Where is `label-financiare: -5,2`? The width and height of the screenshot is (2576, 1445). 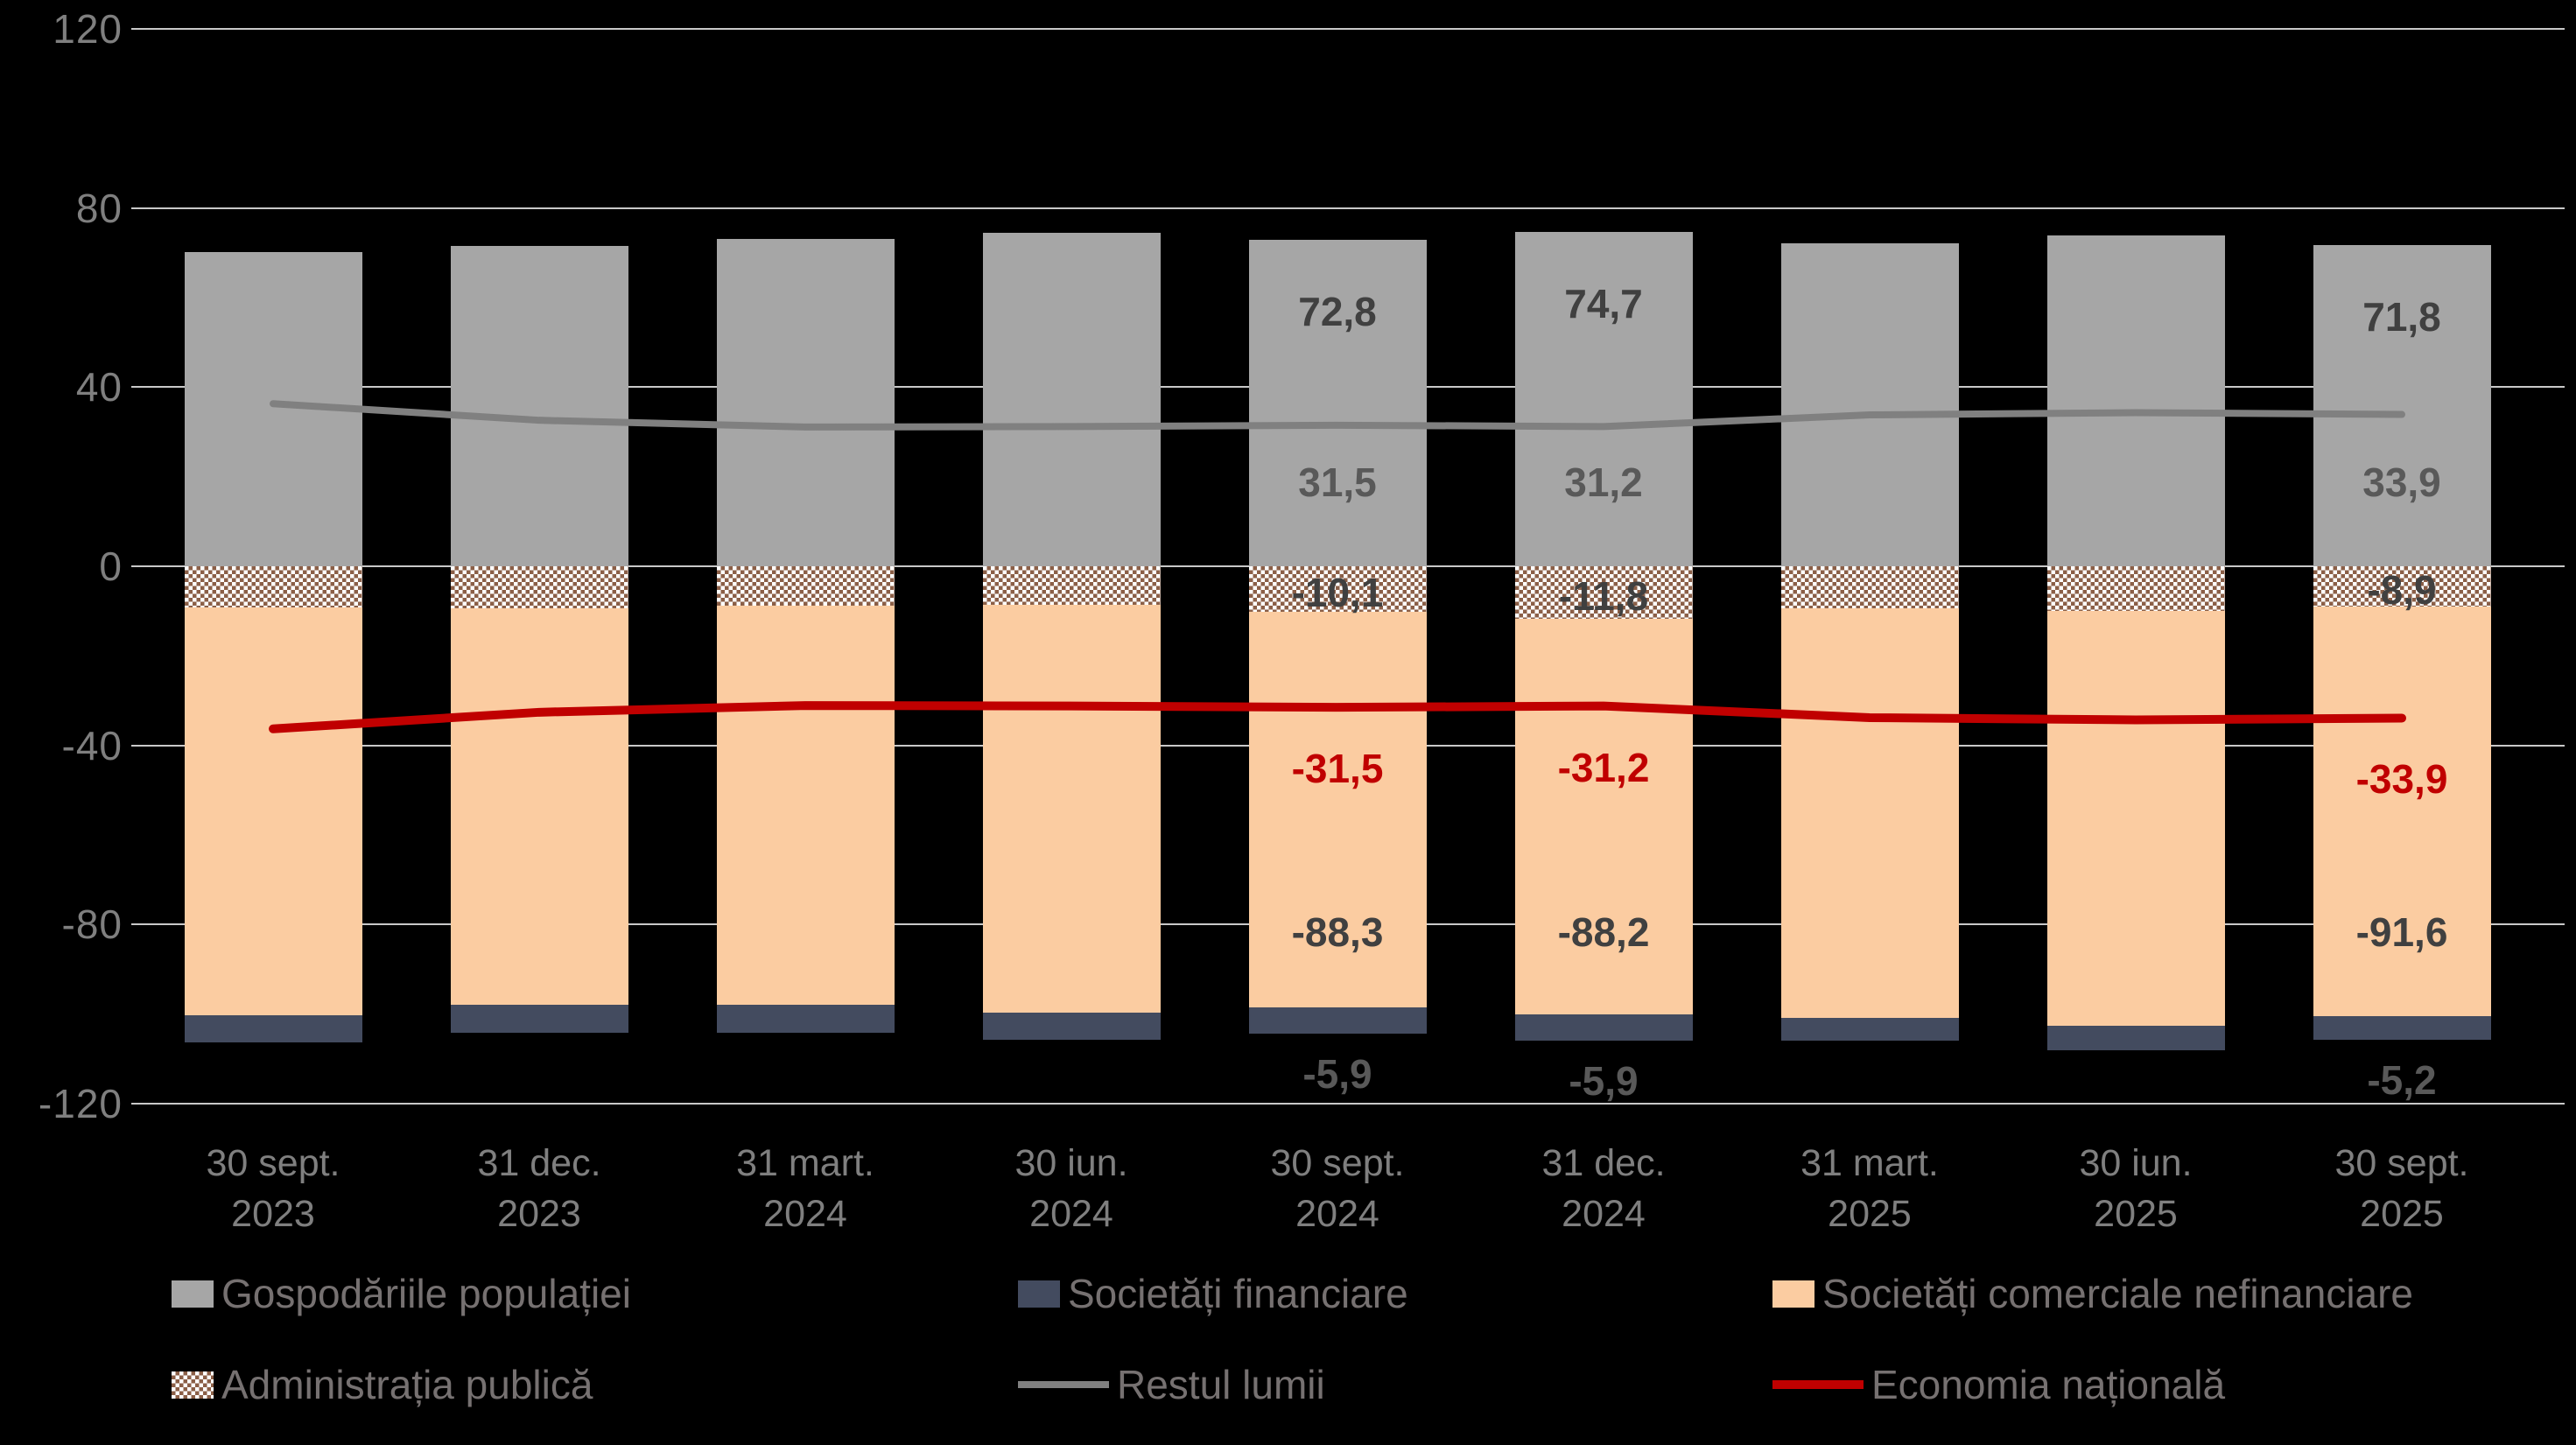
label-financiare: -5,2 is located at coordinates (2402, 1079).